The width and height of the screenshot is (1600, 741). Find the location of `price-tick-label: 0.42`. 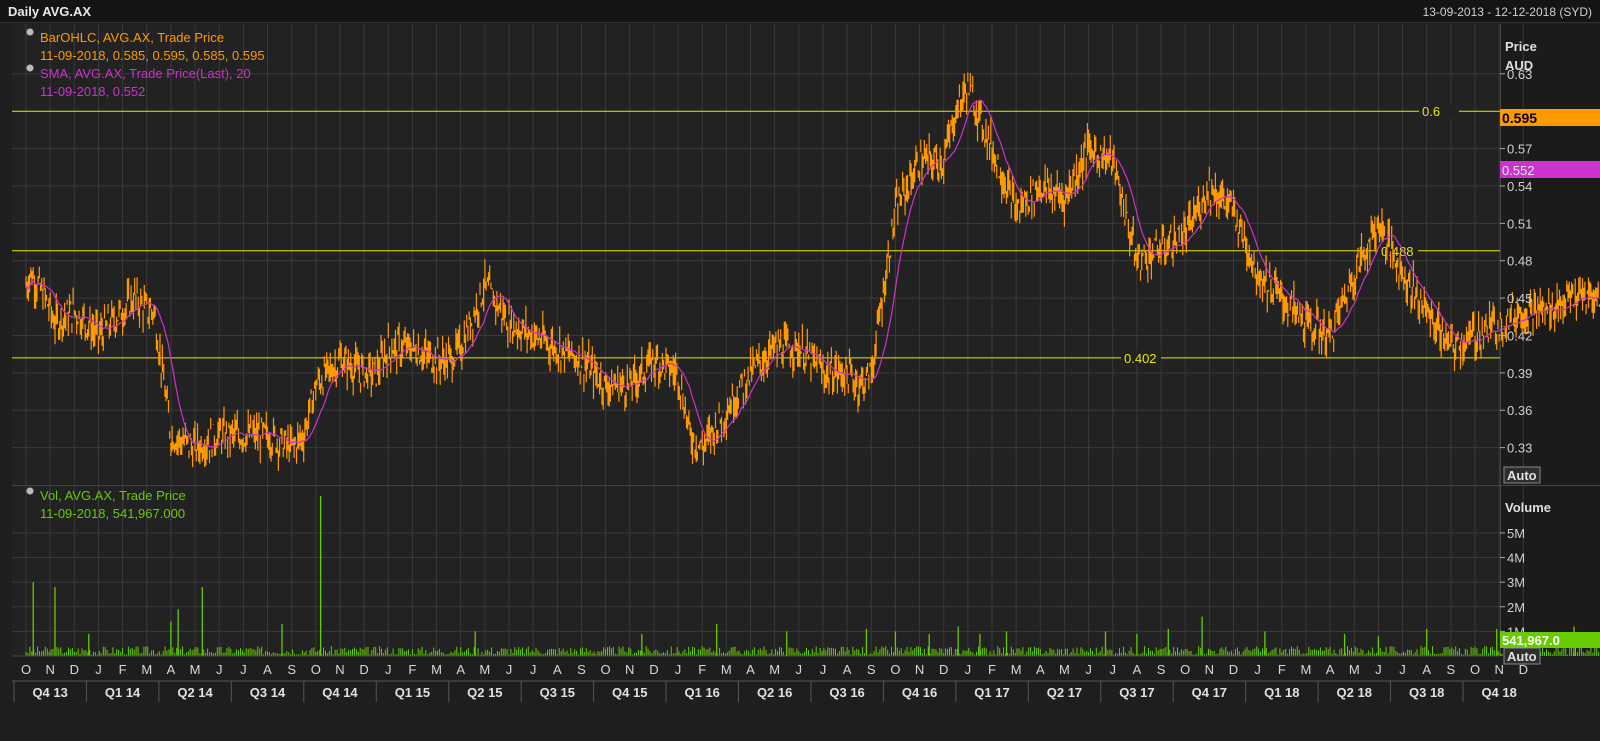

price-tick-label: 0.42 is located at coordinates (1519, 335).